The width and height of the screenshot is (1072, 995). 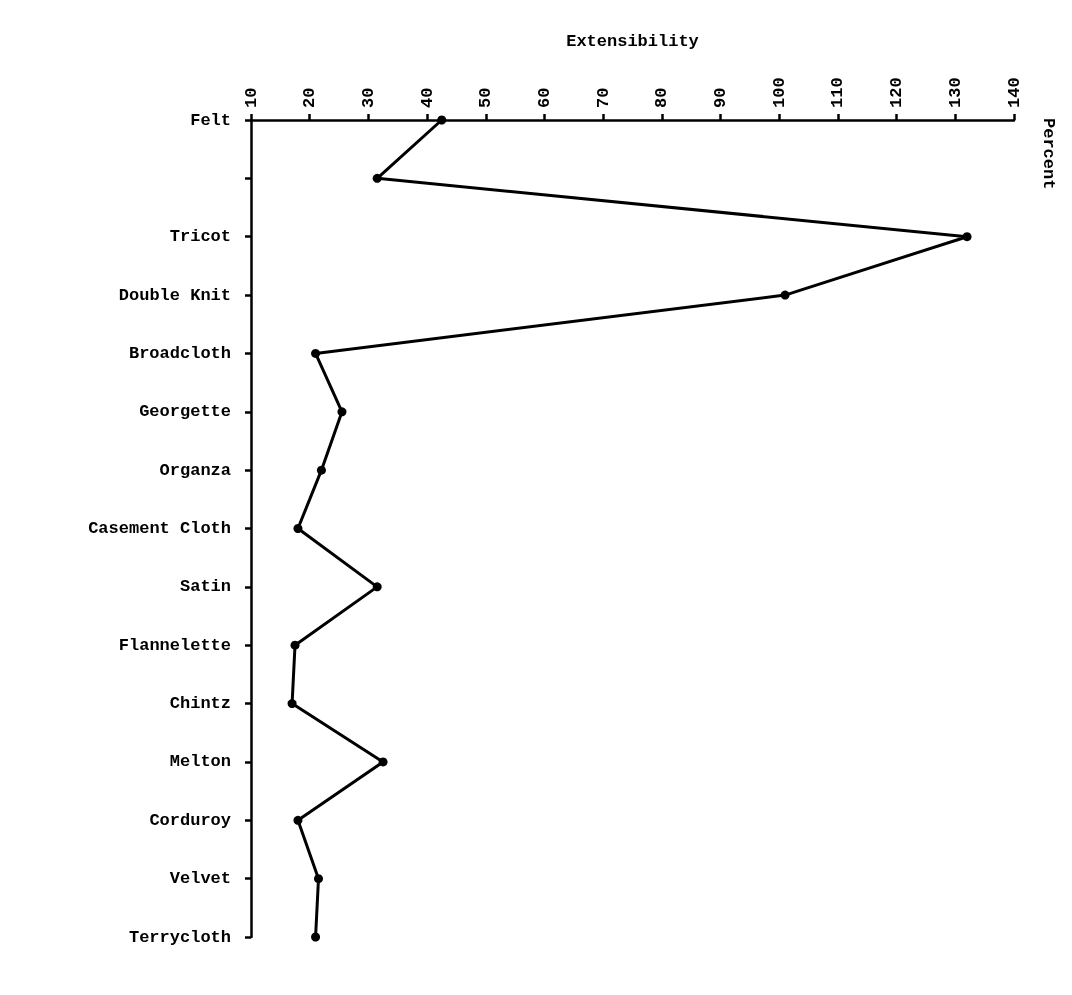 What do you see at coordinates (251, 97) in the screenshot?
I see `x-tick-label: 10` at bounding box center [251, 97].